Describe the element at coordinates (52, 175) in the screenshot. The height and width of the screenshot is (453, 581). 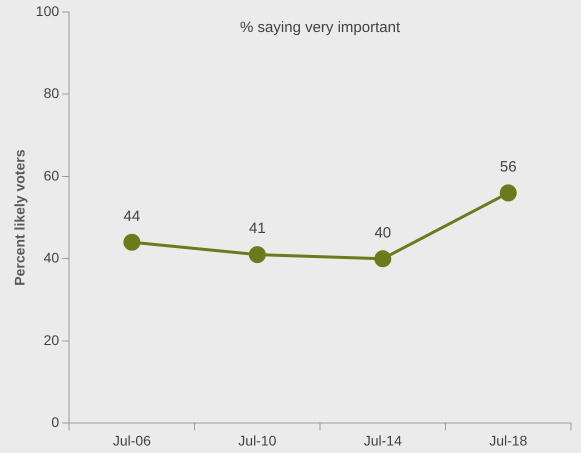
I see `y-tick-label: 60` at that location.